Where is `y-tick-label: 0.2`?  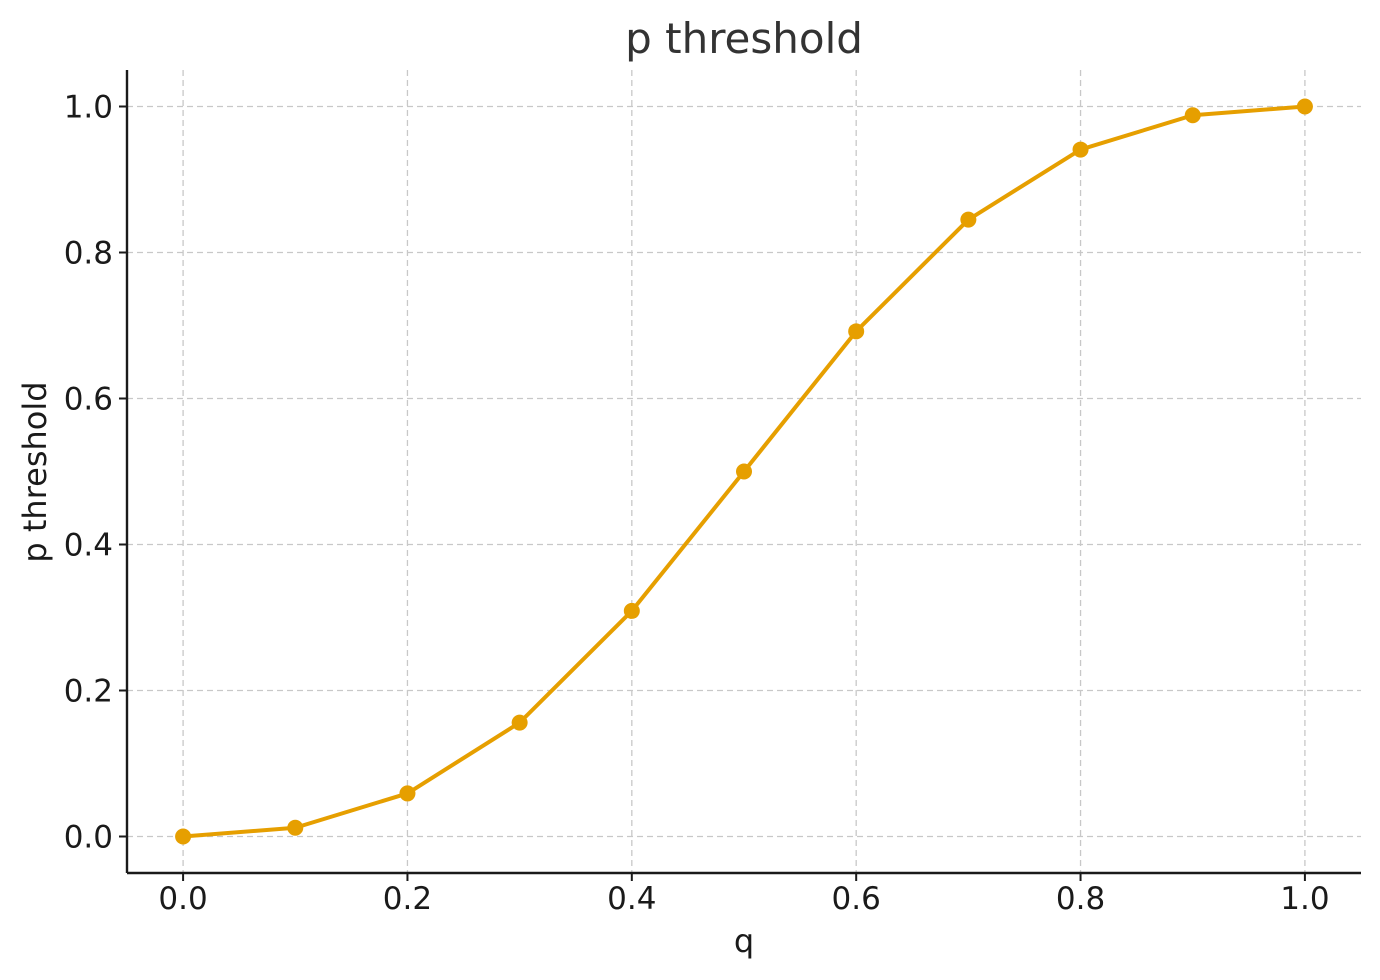
y-tick-label: 0.2 is located at coordinates (88, 692).